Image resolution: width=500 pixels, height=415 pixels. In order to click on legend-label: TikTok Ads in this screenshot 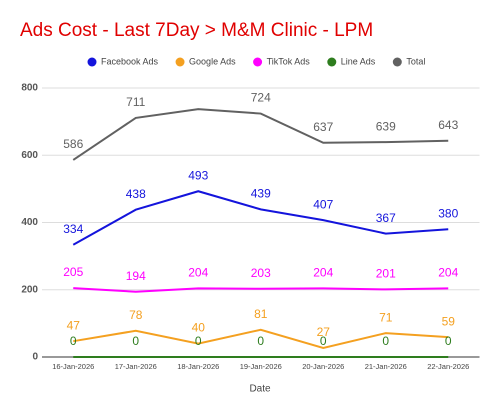, I will do `click(289, 61)`.